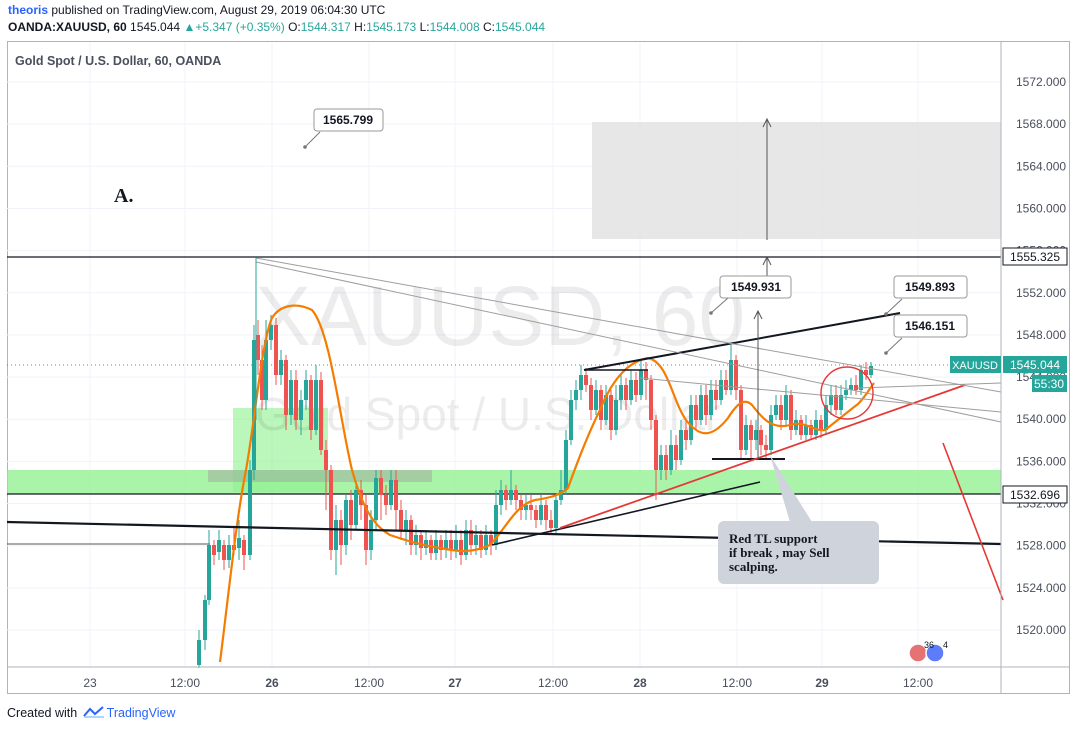 This screenshot has width=1078, height=731. I want to click on time-tick-label: 12:00, so click(918, 683).